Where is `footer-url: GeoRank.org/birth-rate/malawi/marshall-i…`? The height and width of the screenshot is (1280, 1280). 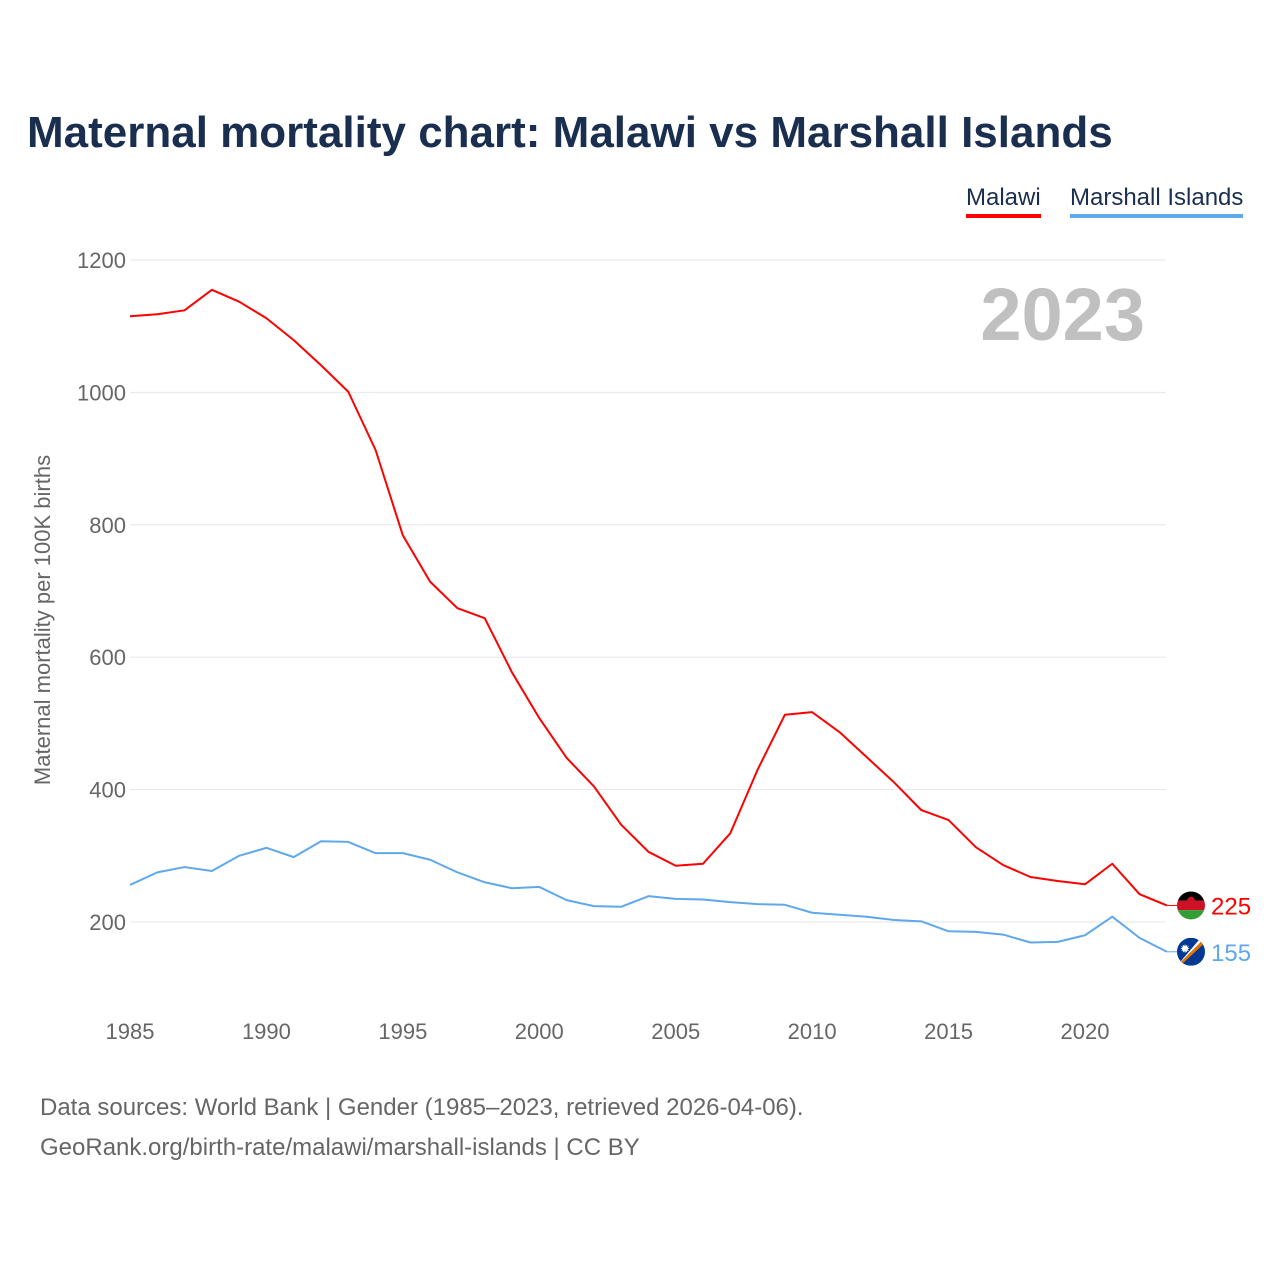 footer-url: GeoRank.org/birth-rate/malawi/marshall-i… is located at coordinates (340, 1147).